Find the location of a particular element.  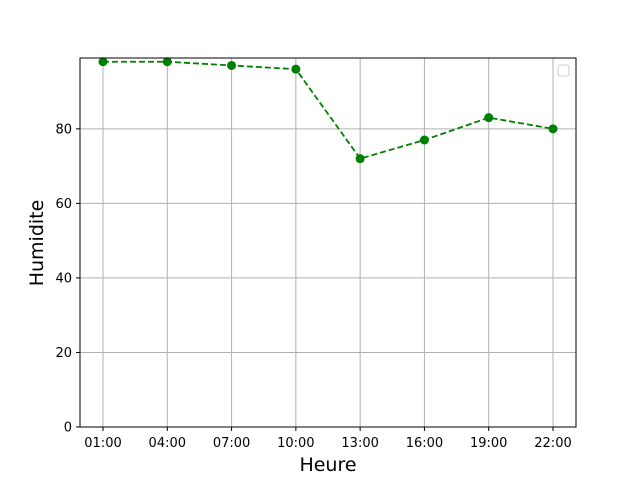

y-tick-label: 0 is located at coordinates (68, 428).